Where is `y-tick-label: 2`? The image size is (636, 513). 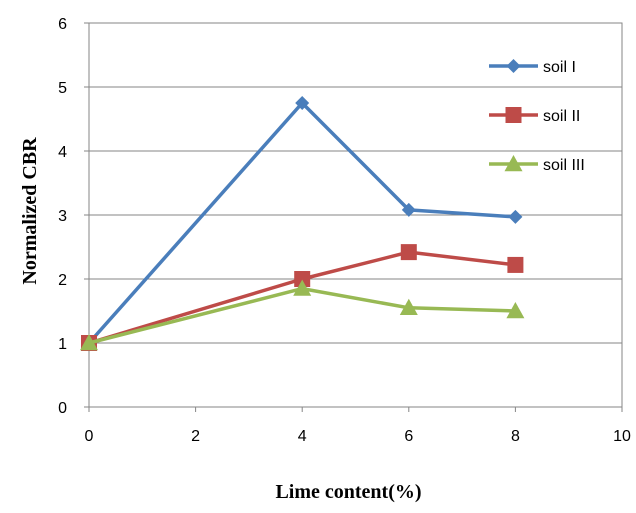
y-tick-label: 2 is located at coordinates (62, 280).